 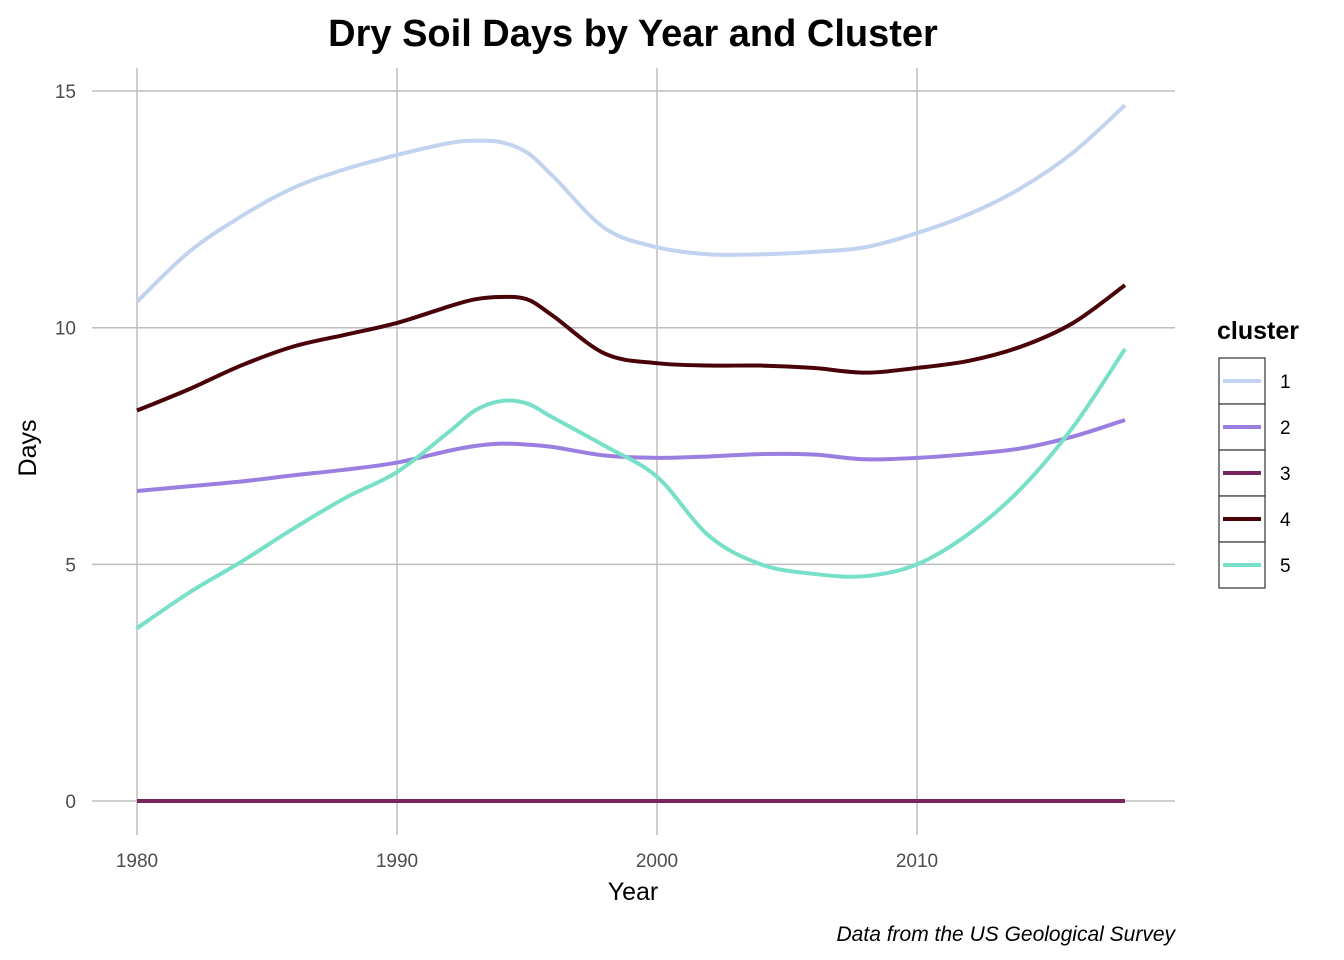 I want to click on x-tick-label: 2010, so click(x=917, y=861).